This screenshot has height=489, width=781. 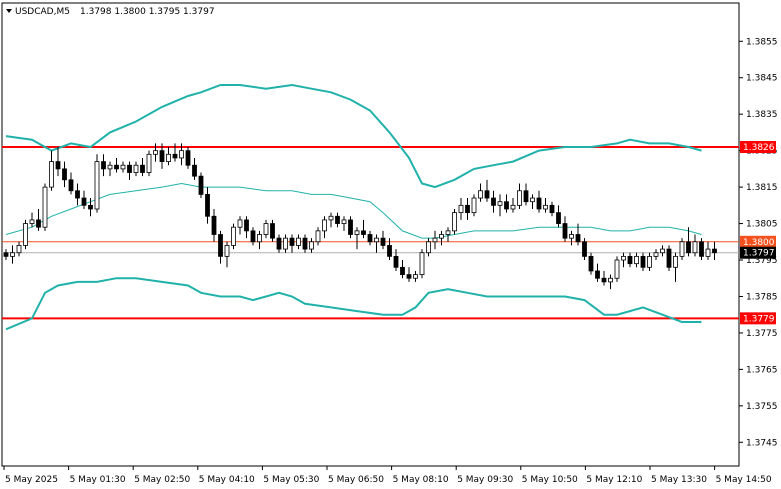 I want to click on x-tick-label: 5 May 04:10, so click(x=227, y=480).